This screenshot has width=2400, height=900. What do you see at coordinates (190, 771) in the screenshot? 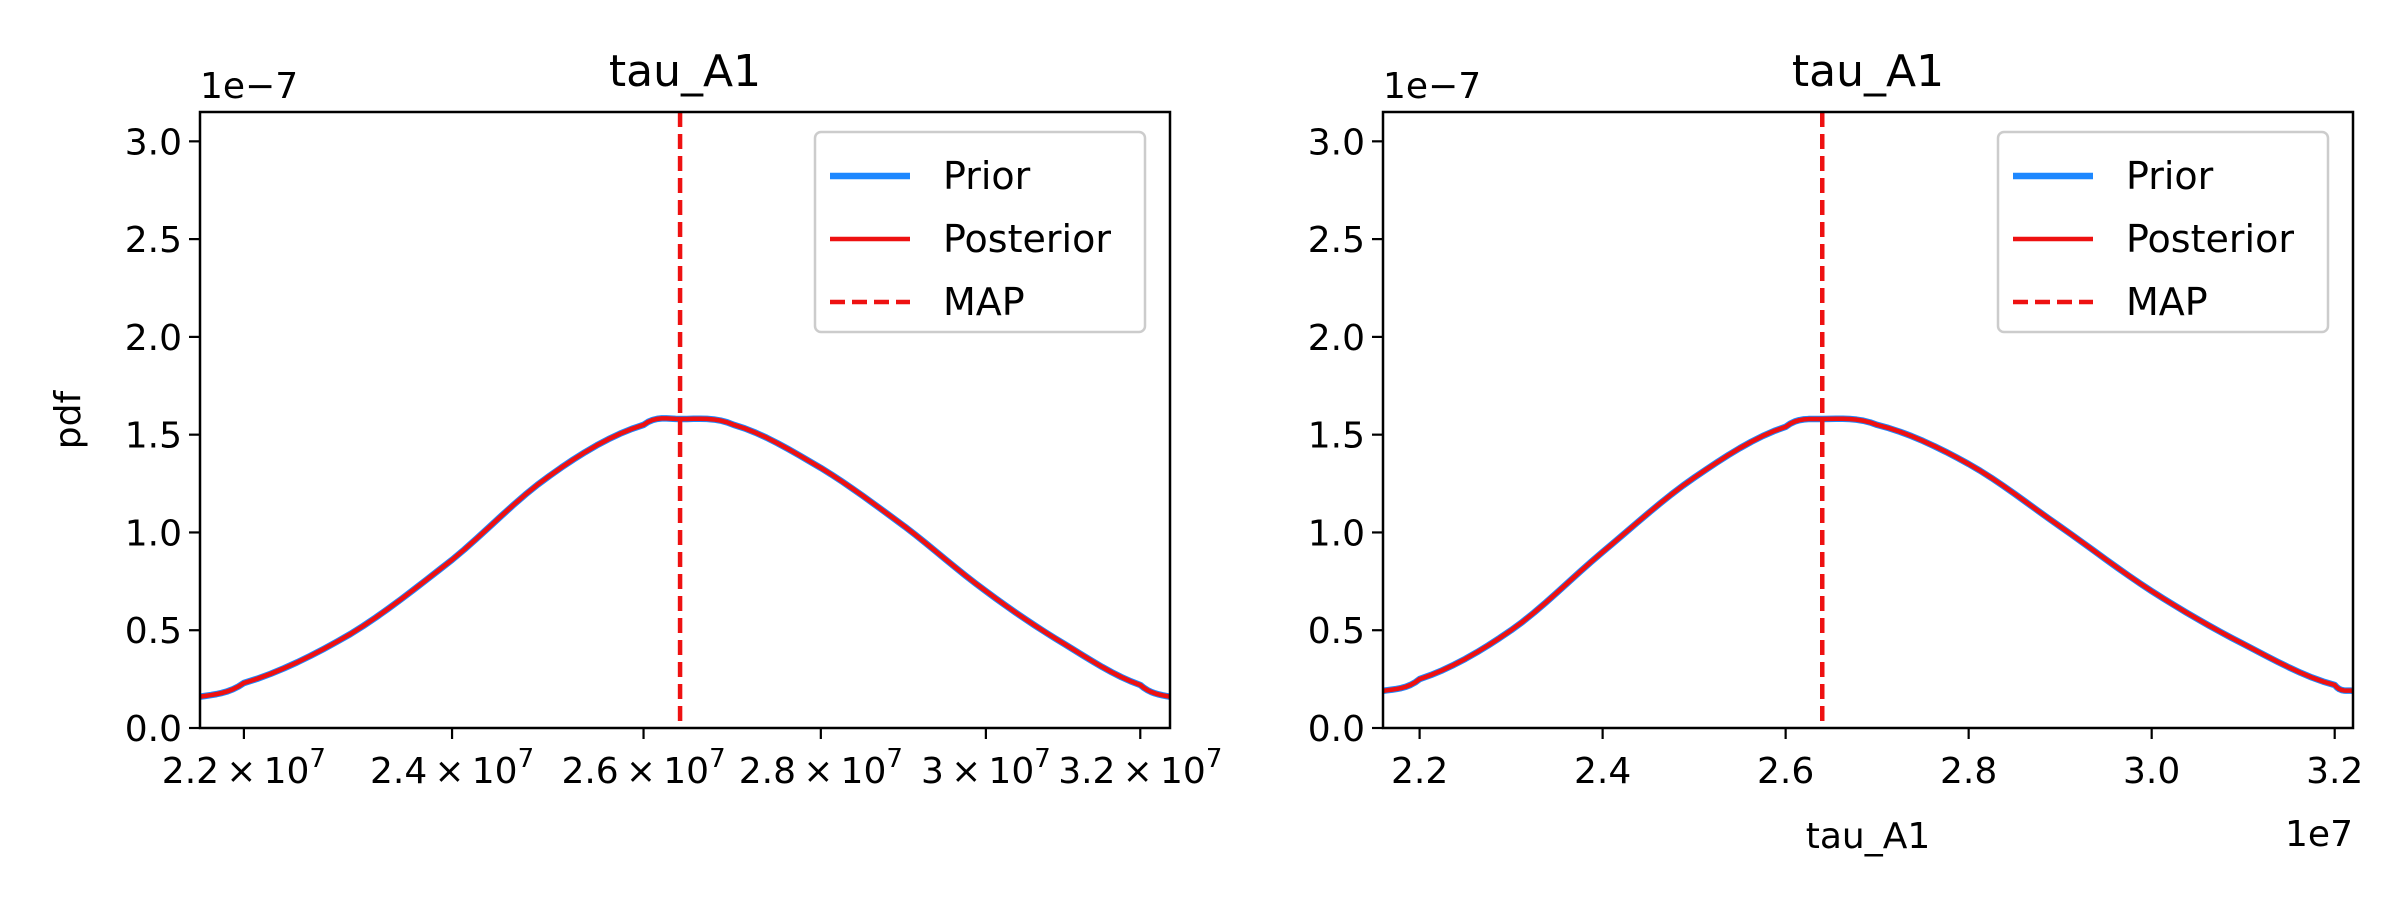
I see `x-tick-mantissa: 2.2` at bounding box center [190, 771].